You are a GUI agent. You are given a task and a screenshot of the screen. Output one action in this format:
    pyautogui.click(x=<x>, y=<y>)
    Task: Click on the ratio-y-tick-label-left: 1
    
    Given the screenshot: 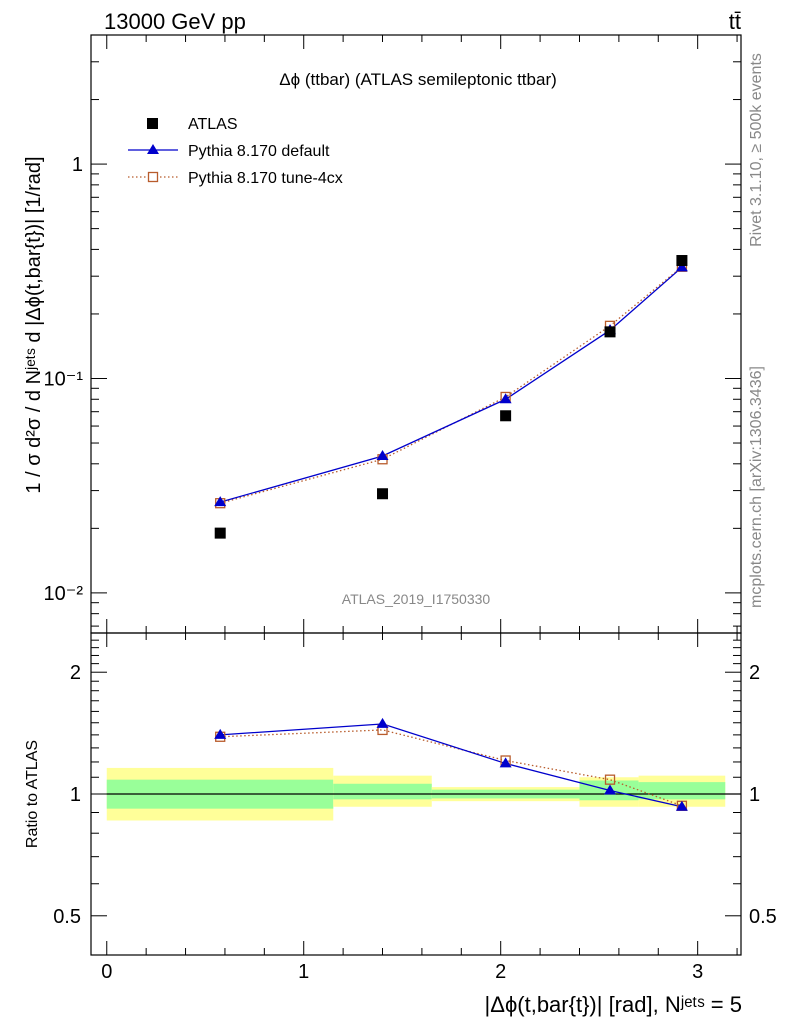 What is the action you would take?
    pyautogui.click(x=75, y=795)
    